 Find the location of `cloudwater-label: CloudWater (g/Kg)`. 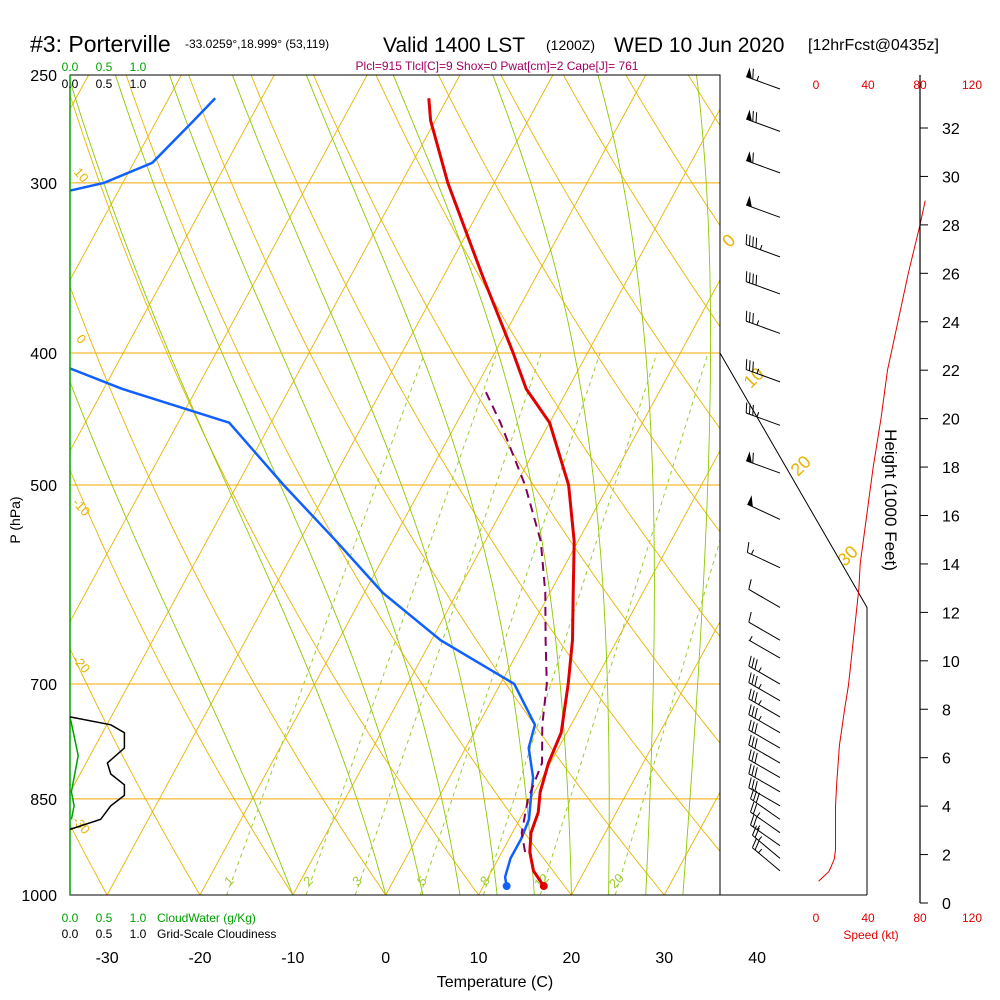

cloudwater-label: CloudWater (g/Kg) is located at coordinates (206, 918).